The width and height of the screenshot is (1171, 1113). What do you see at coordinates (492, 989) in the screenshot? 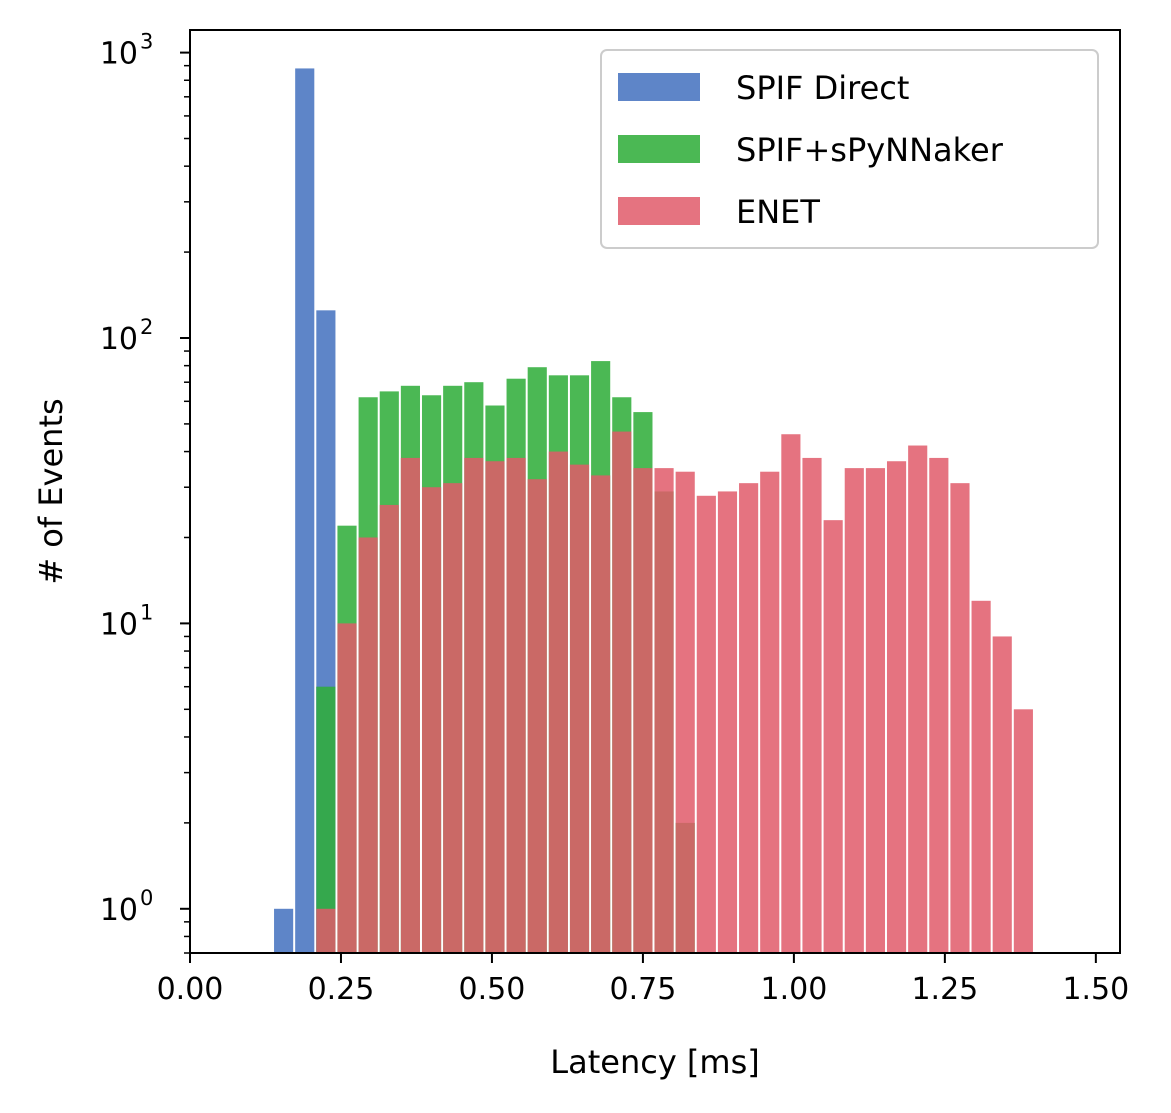
I see `x-tick-label: 0.50` at bounding box center [492, 989].